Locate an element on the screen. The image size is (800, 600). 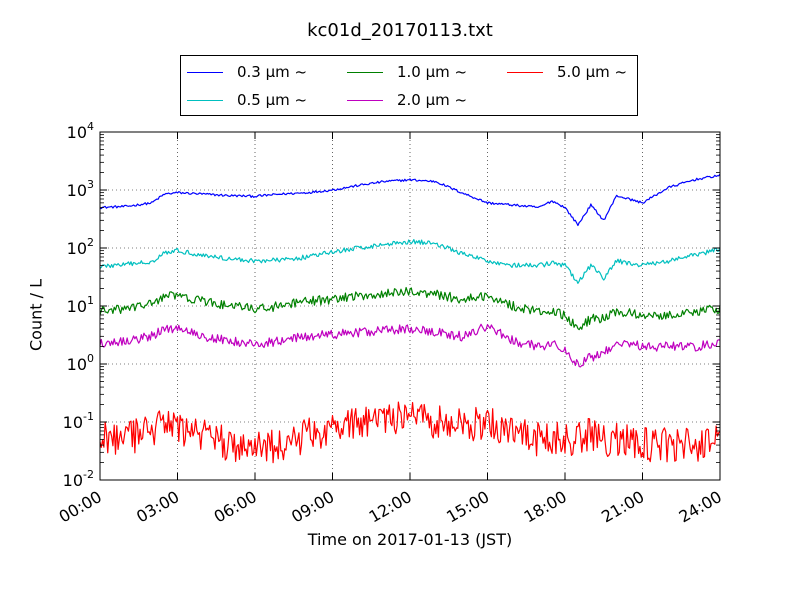
y-tick-label: 10⁰ is located at coordinates (80, 363).